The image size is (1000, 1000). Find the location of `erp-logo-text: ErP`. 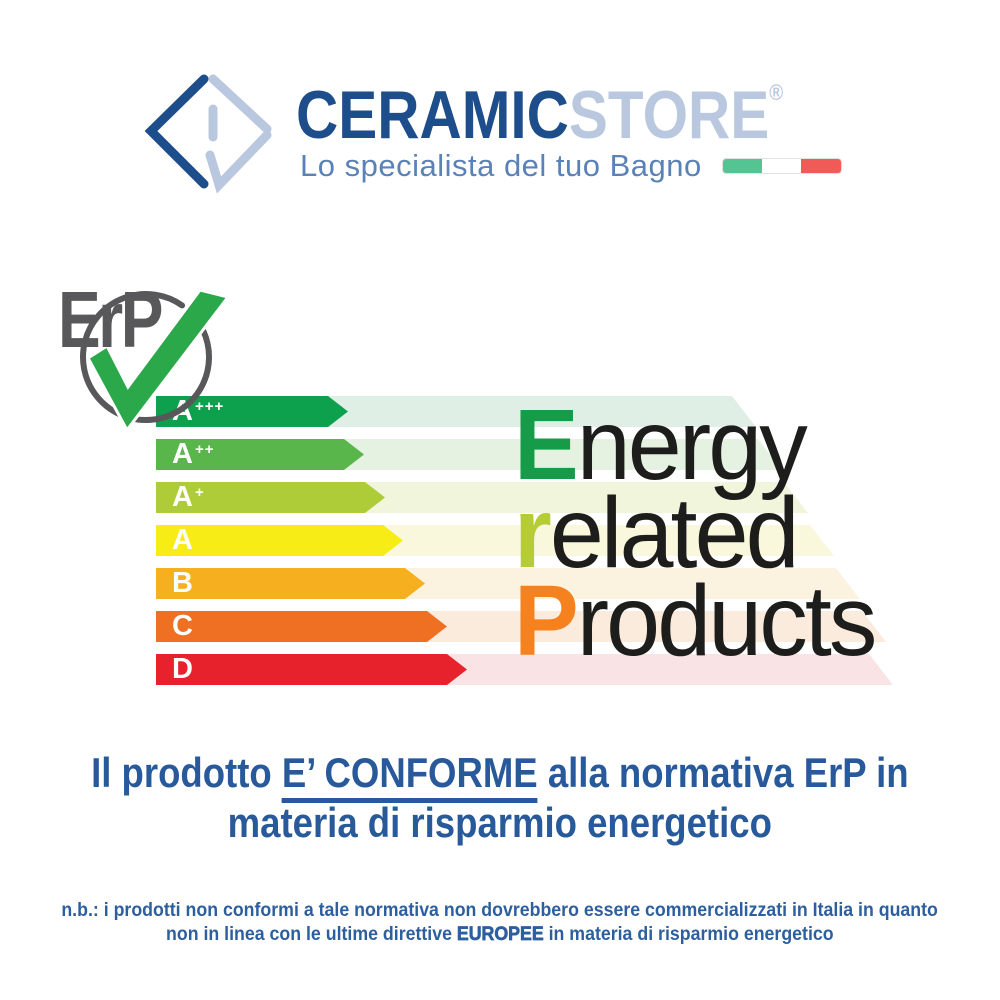

erp-logo-text: ErP is located at coordinates (110, 319).